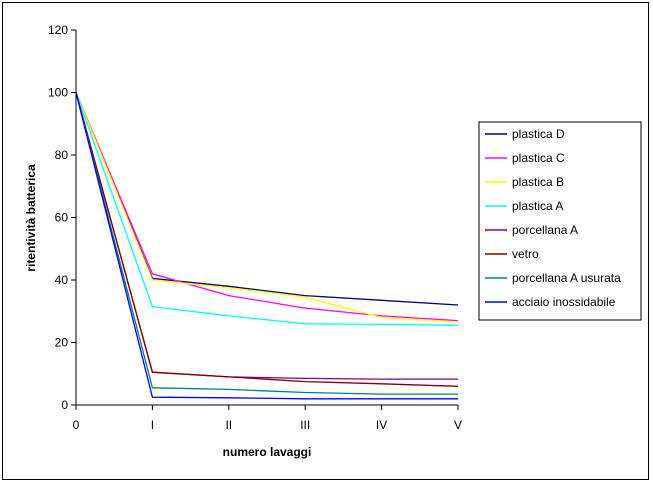 This screenshot has height=485, width=653. Describe the element at coordinates (537, 206) in the screenshot. I see `legend-label: plastica A` at that location.